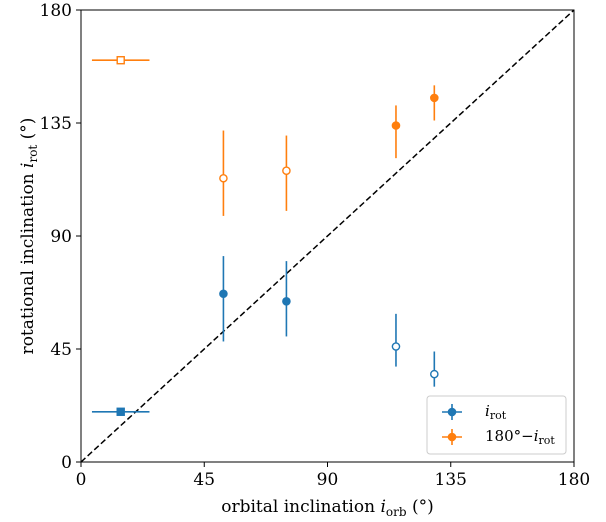 This screenshot has width=606, height=522. Describe the element at coordinates (496, 412) in the screenshot. I see `legend-label-i-rot: irot` at that location.